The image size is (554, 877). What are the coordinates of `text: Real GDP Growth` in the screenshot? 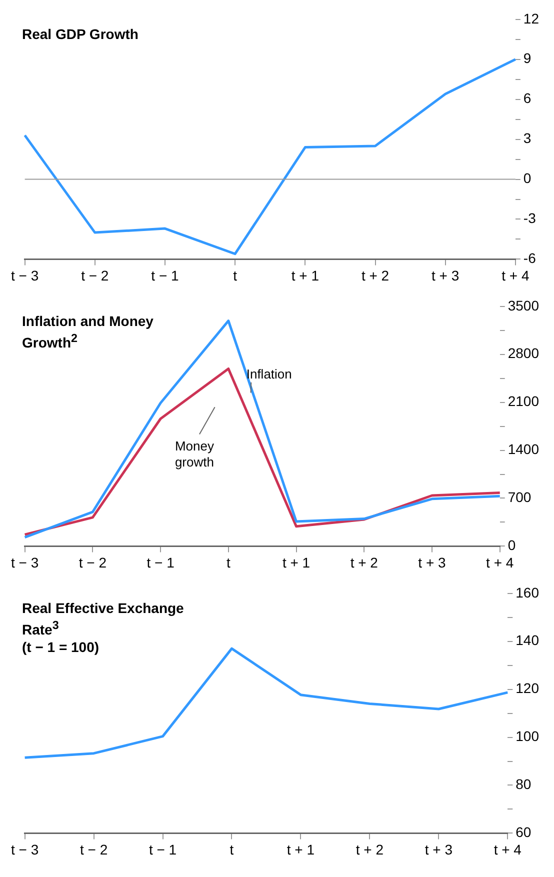 It's located at (80, 34).